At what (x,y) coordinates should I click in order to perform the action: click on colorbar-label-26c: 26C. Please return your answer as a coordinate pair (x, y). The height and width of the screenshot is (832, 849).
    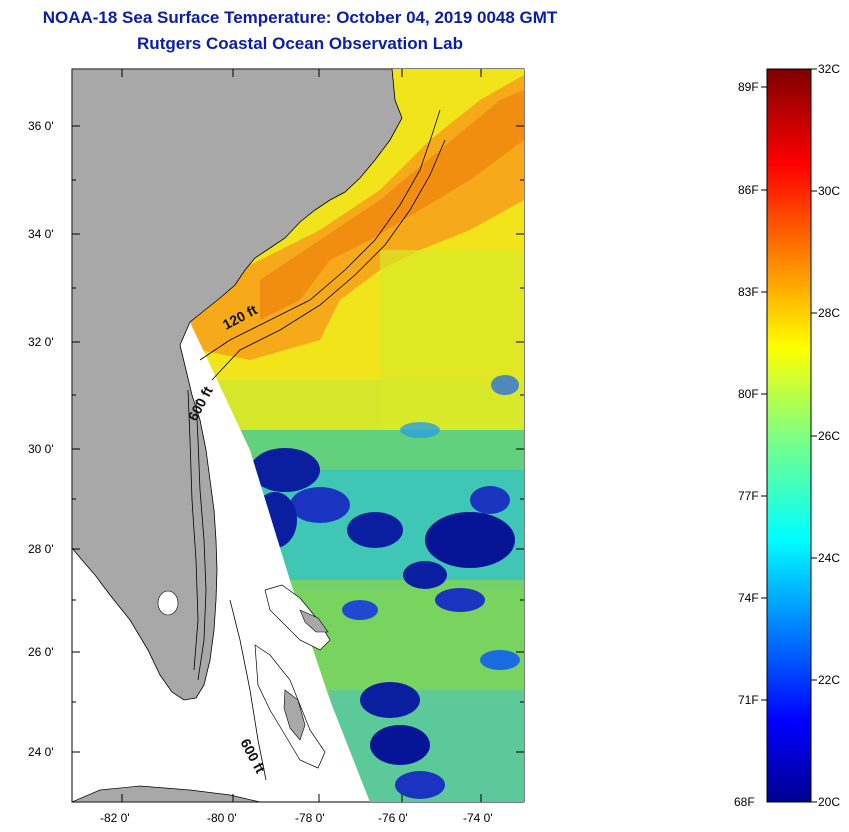
    Looking at the image, I should click on (829, 436).